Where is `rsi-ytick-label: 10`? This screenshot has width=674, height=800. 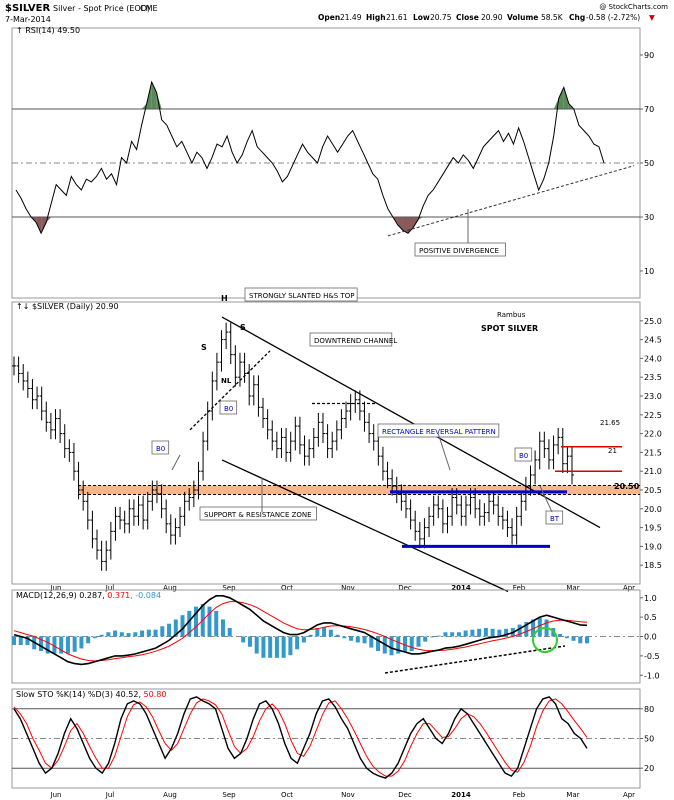
rsi-ytick-label: 10 is located at coordinates (649, 271).